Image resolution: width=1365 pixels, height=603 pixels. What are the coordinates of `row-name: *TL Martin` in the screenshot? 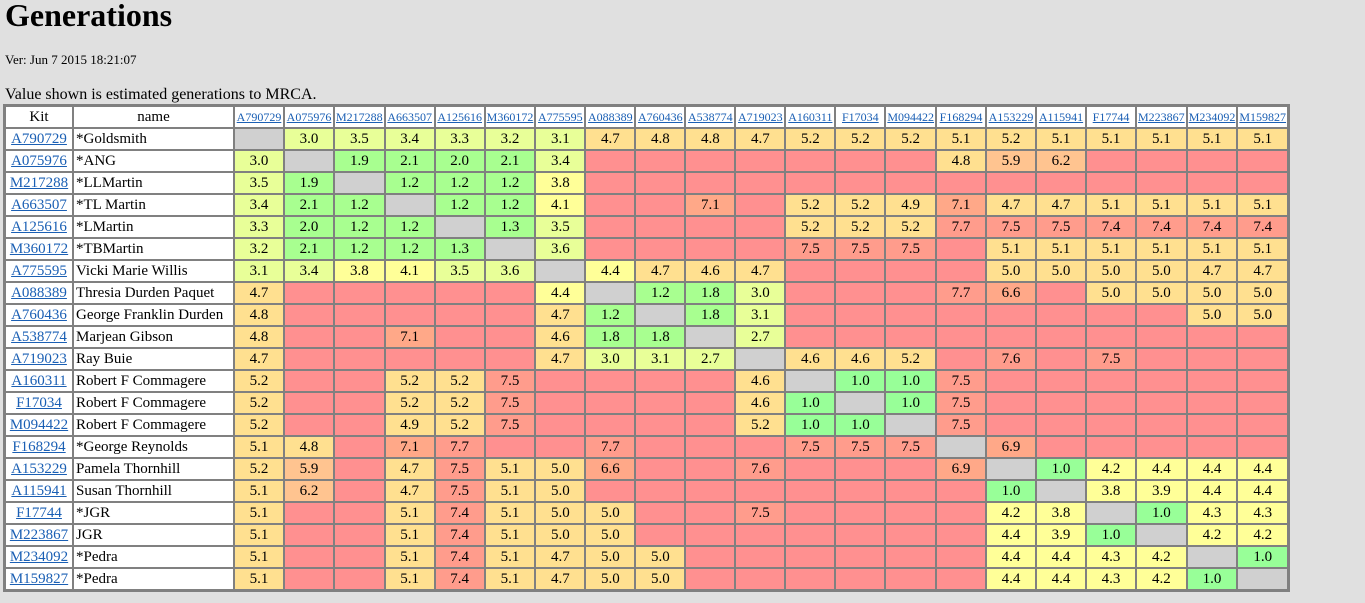 It's located at (153, 205).